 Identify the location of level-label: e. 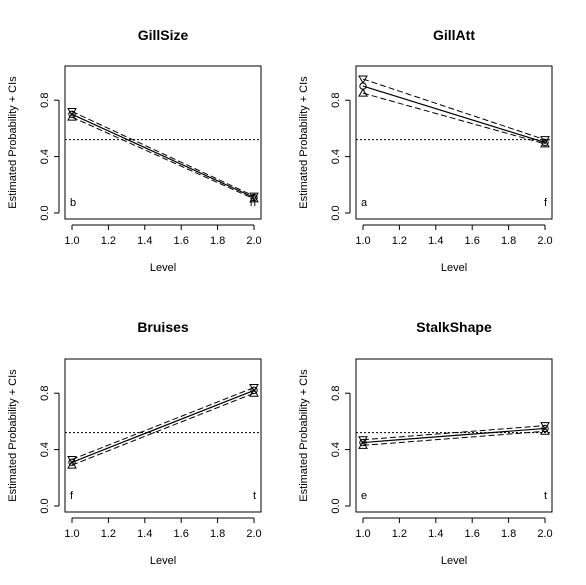
(364, 496).